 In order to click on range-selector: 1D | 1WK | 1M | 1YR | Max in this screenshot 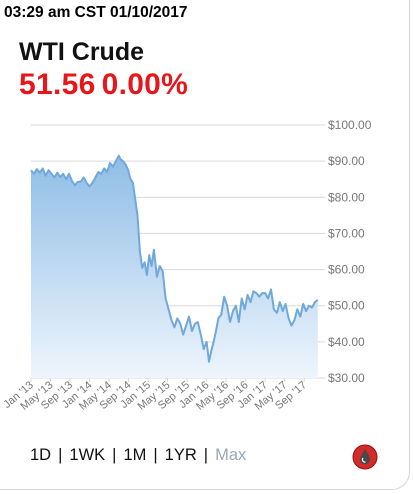, I will do `click(138, 455)`.